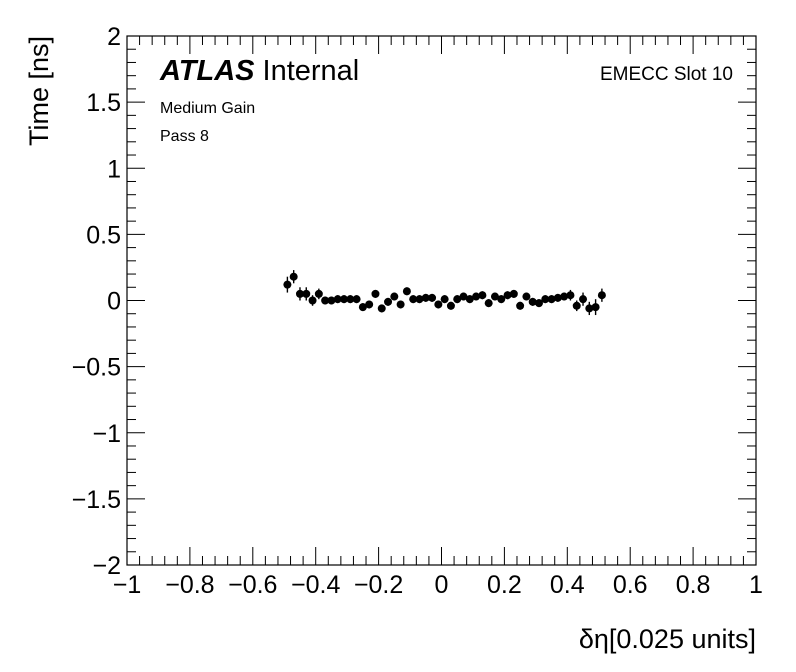 This screenshot has width=796, height=672. What do you see at coordinates (103, 103) in the screenshot?
I see `y-tick-label: 1.5` at bounding box center [103, 103].